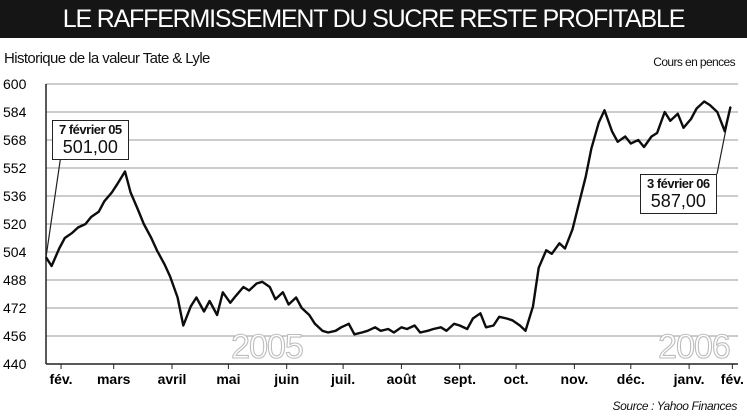  What do you see at coordinates (15, 224) in the screenshot?
I see `y-axis: 600 584 568 552 536 520 504 488 472 456 440` at bounding box center [15, 224].